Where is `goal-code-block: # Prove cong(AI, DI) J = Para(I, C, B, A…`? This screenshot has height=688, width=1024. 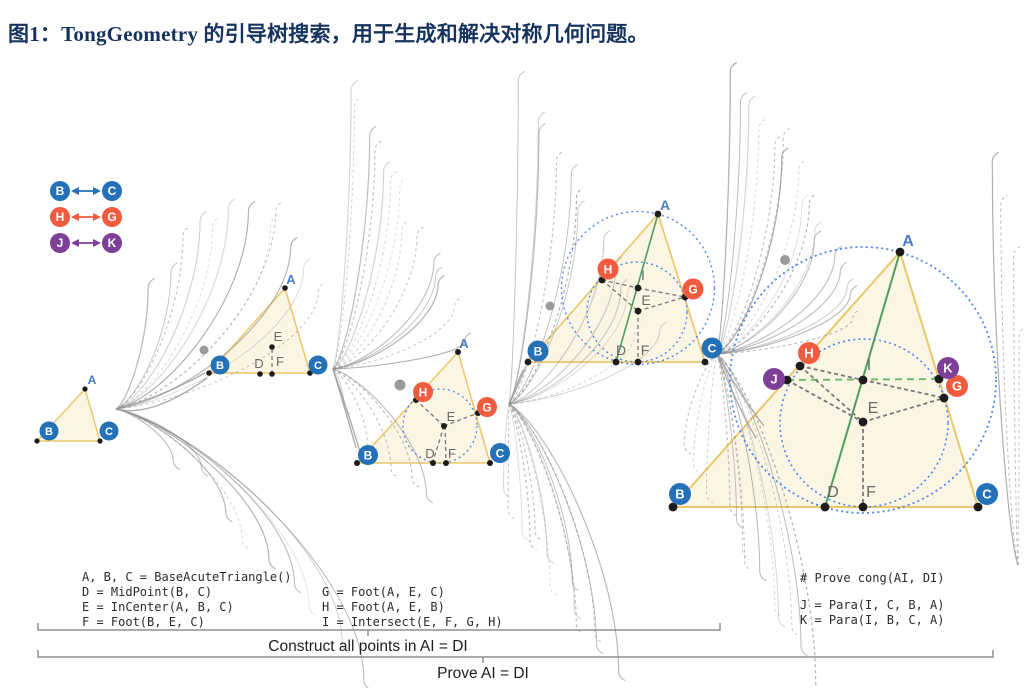 goal-code-block: # Prove cong(AI, DI) J = Para(I, C, B, A… is located at coordinates (872, 599).